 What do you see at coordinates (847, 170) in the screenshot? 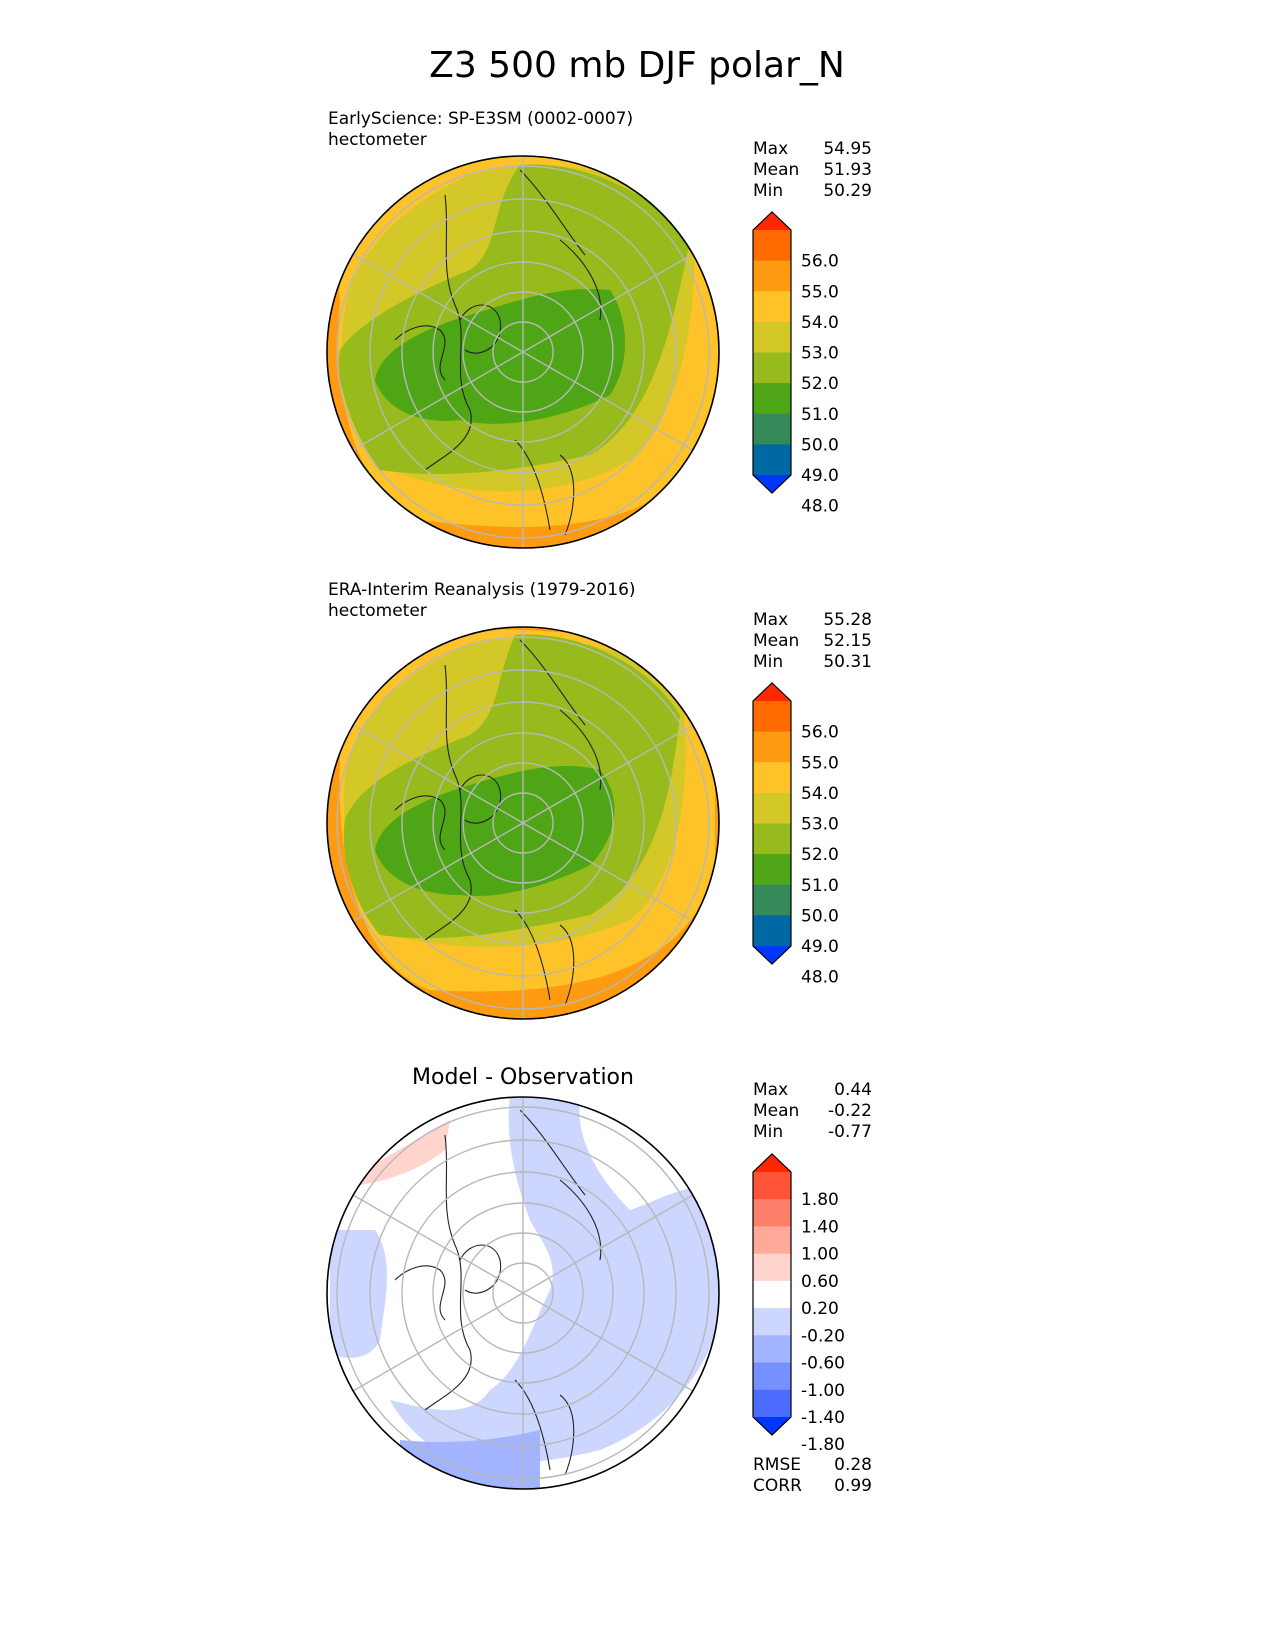
I see `model-stat-value: 51.93` at bounding box center [847, 170].